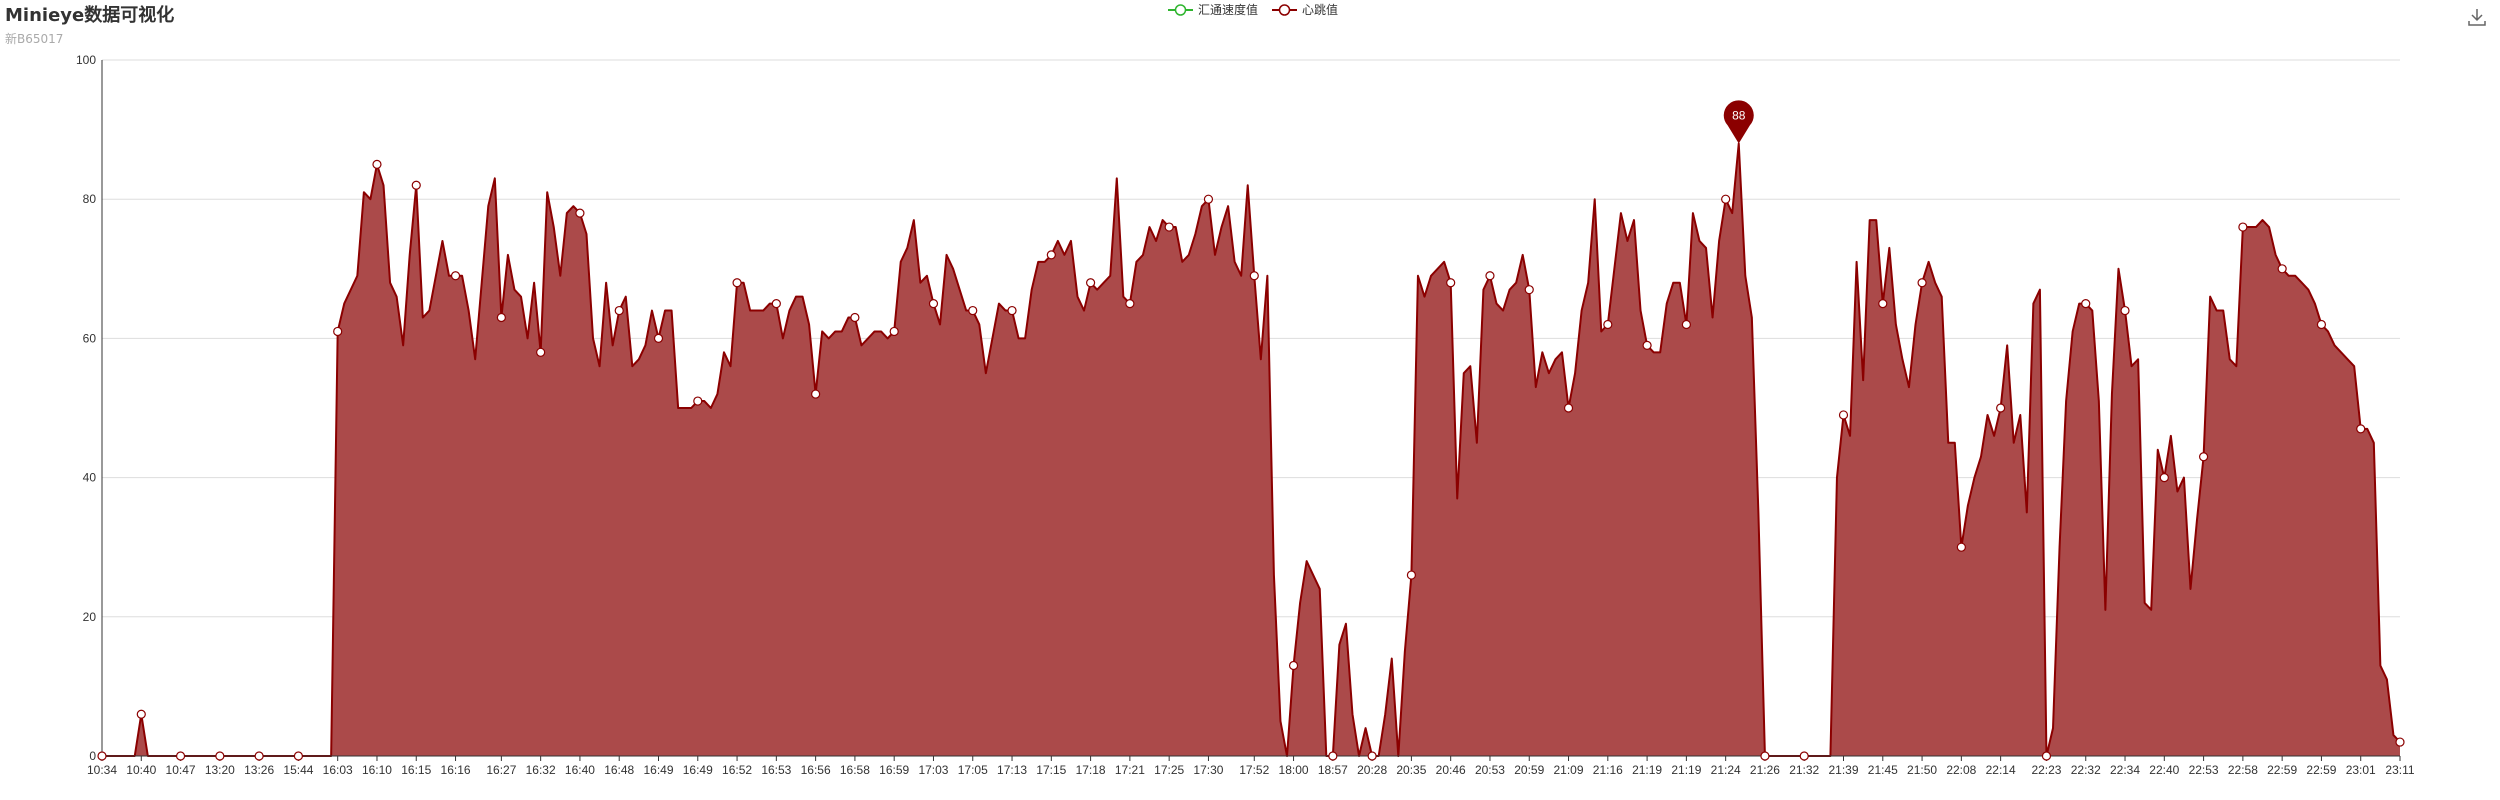  What do you see at coordinates (2204, 770) in the screenshot?
I see `x-tick-label: 22:53` at bounding box center [2204, 770].